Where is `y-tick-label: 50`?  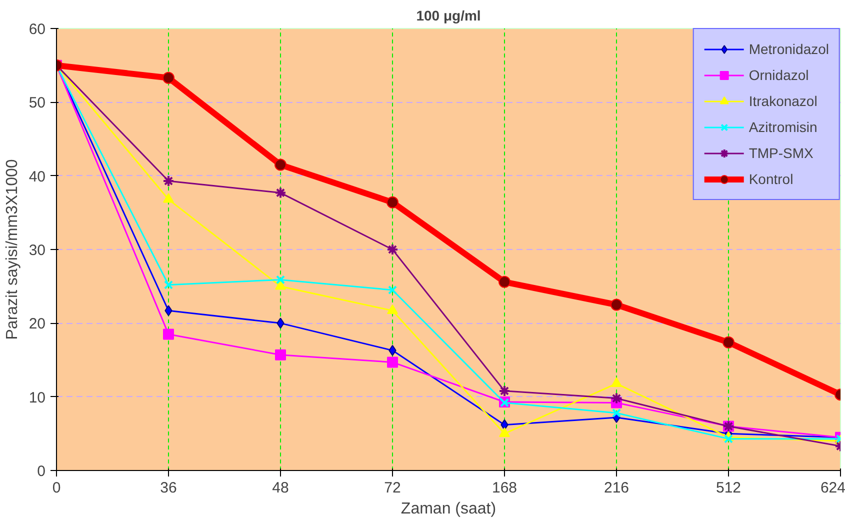
y-tick-label: 50 is located at coordinates (37, 103).